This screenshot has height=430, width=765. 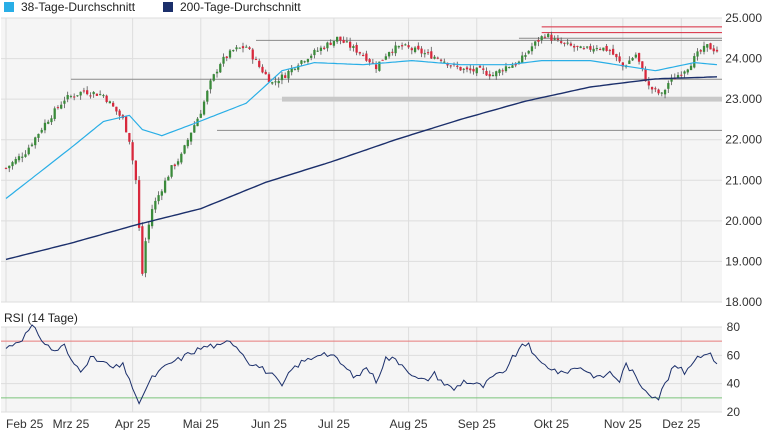 What do you see at coordinates (743, 302) in the screenshot?
I see `price-tick-label: 18.000` at bounding box center [743, 302].